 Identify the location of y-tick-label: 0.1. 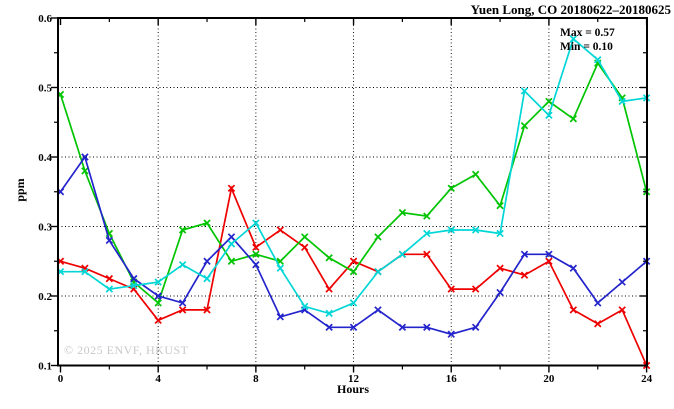
(45, 367).